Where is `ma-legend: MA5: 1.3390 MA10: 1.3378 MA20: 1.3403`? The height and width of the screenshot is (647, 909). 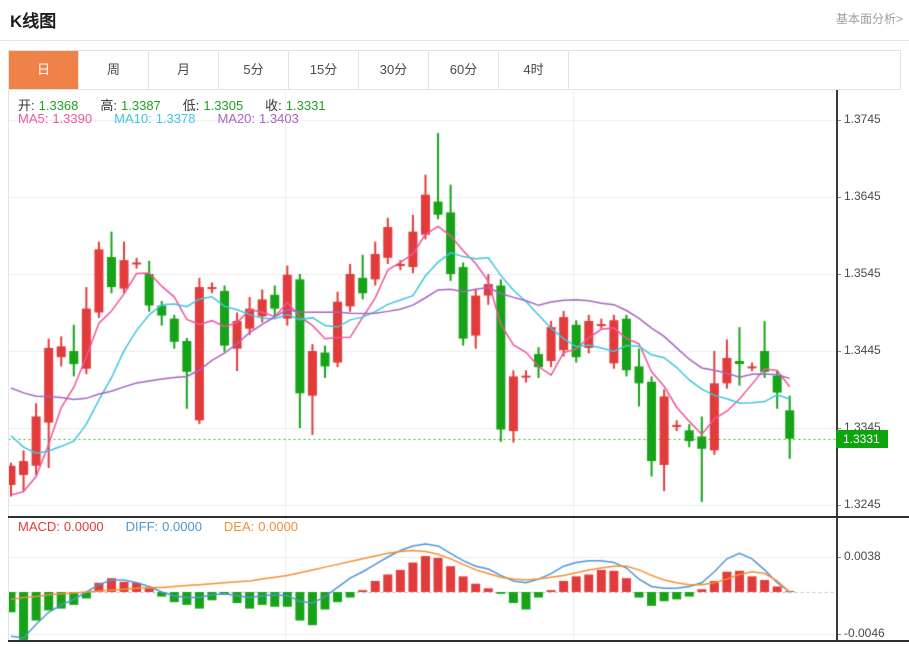
ma-legend: MA5: 1.3390 MA10: 1.3378 MA20: 1.3403 is located at coordinates (169, 118).